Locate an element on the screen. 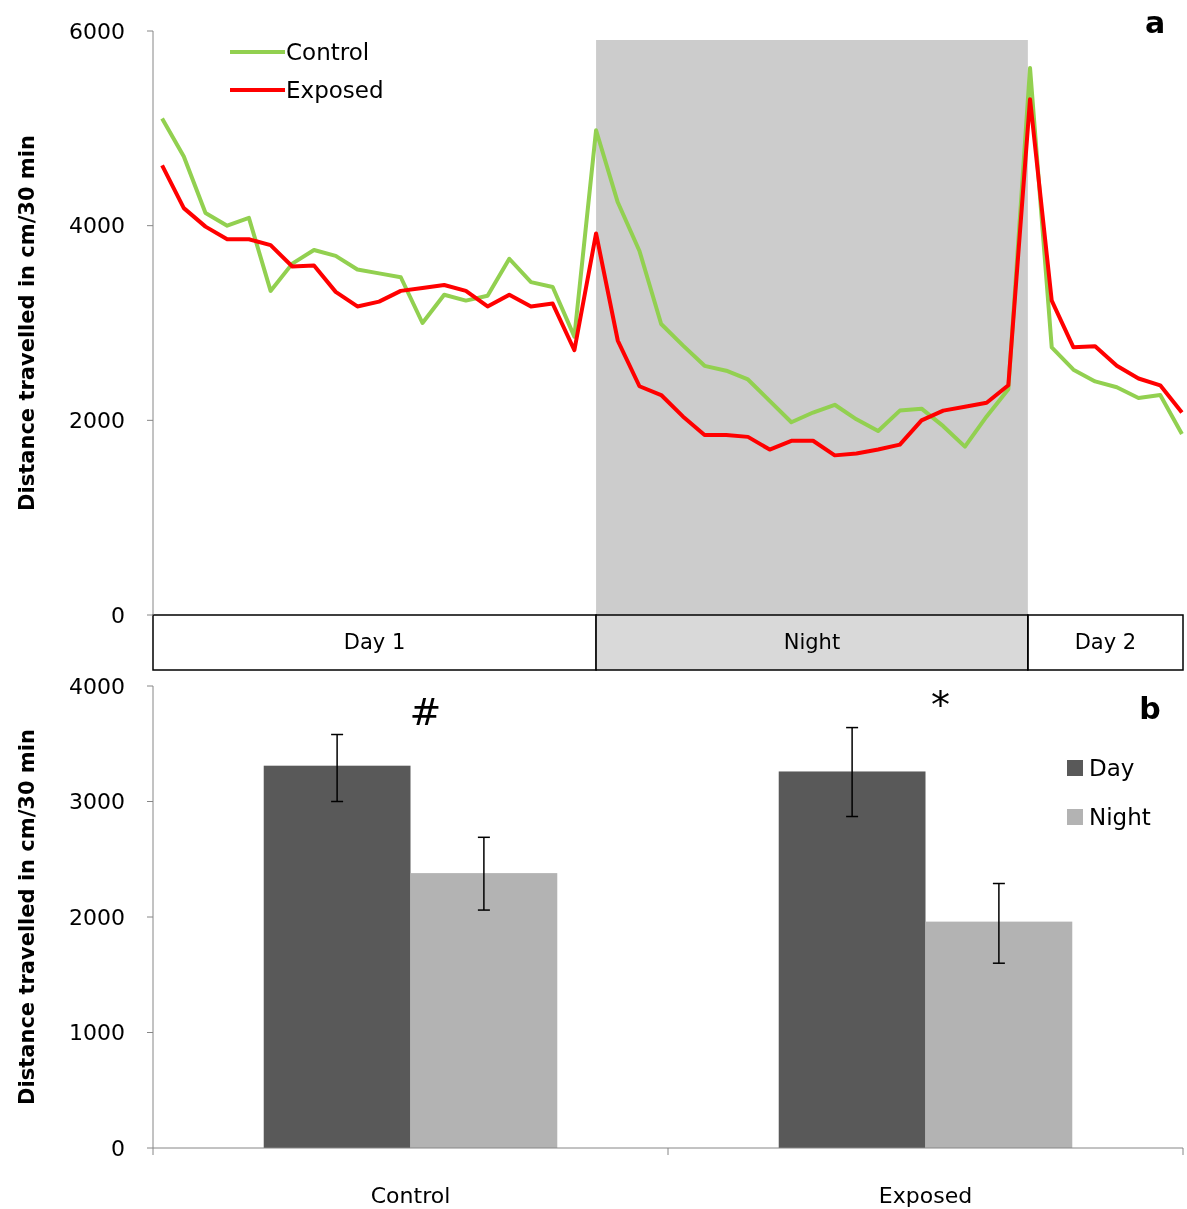  legend-label: Exposed is located at coordinates (335, 90).